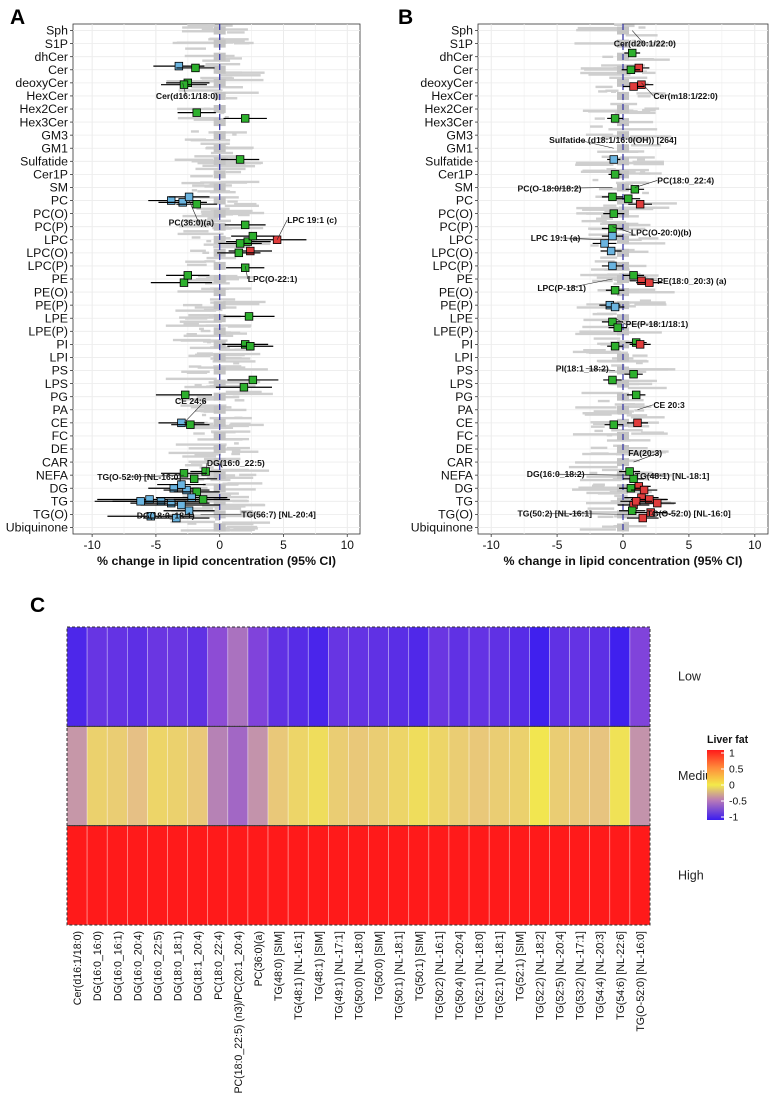  I want to click on y-tick-label: SM, so click(464, 188).